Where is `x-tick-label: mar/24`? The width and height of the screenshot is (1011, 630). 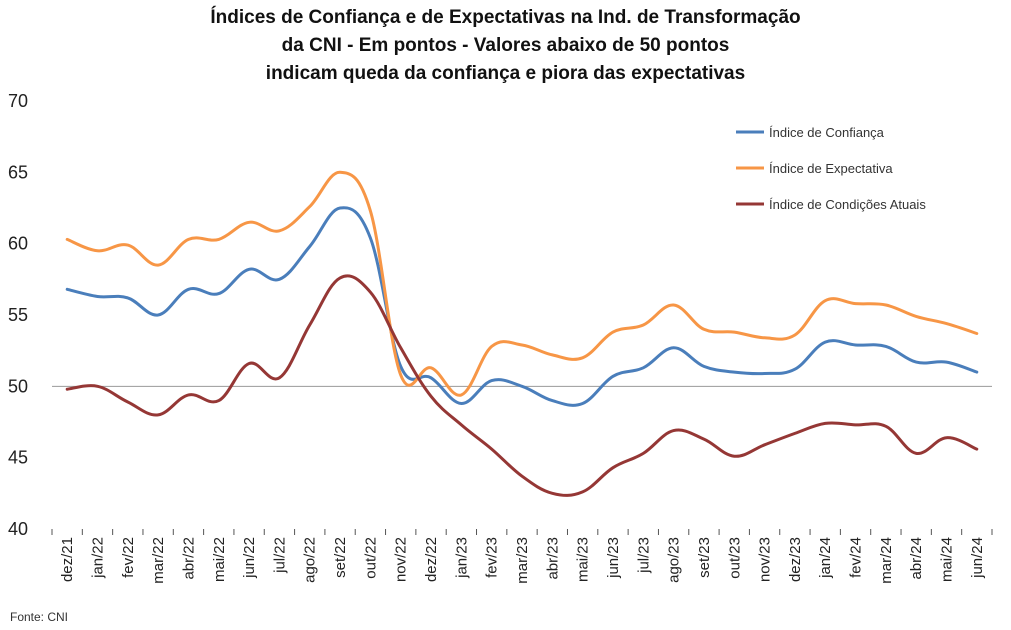 x-tick-label: mar/24 is located at coordinates (886, 560).